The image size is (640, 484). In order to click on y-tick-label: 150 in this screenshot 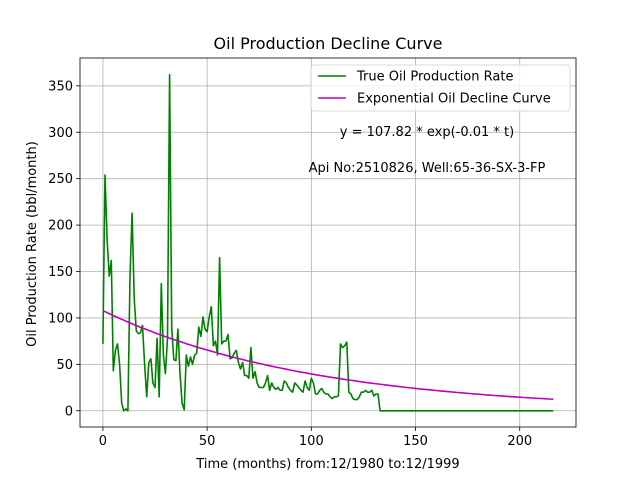, I will do `click(60, 272)`.